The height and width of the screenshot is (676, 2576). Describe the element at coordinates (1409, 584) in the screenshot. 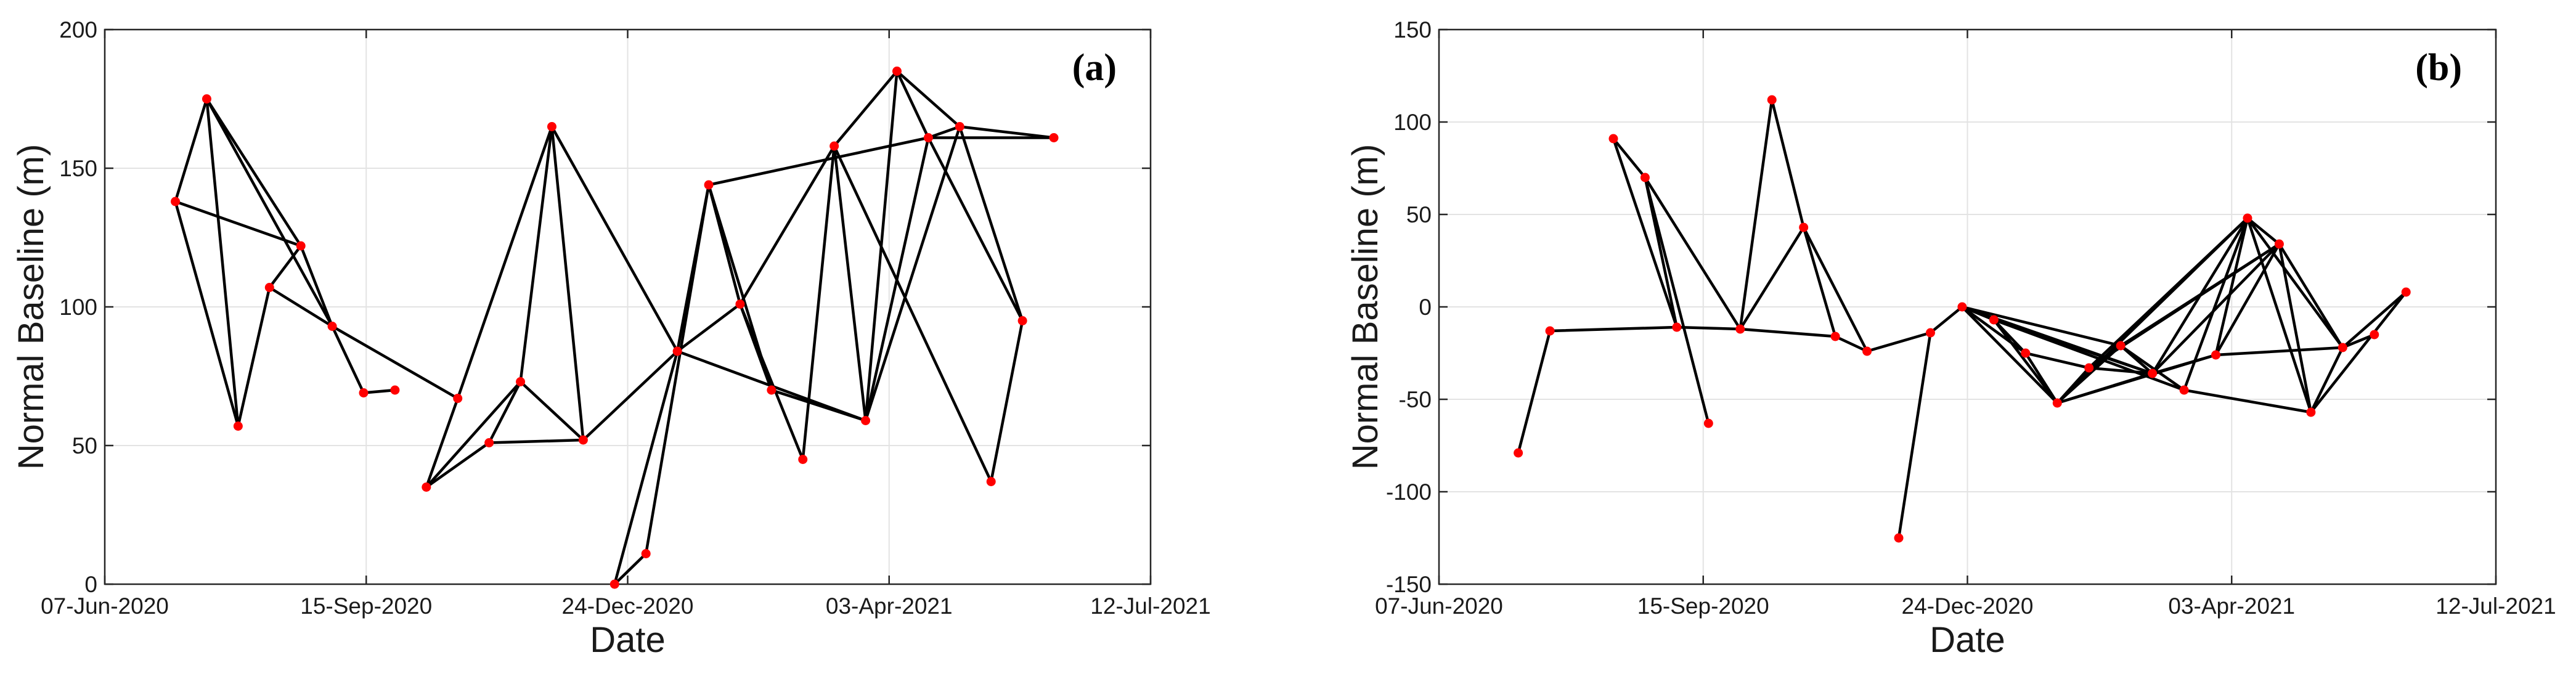

I see `y-tick-label: -150` at that location.